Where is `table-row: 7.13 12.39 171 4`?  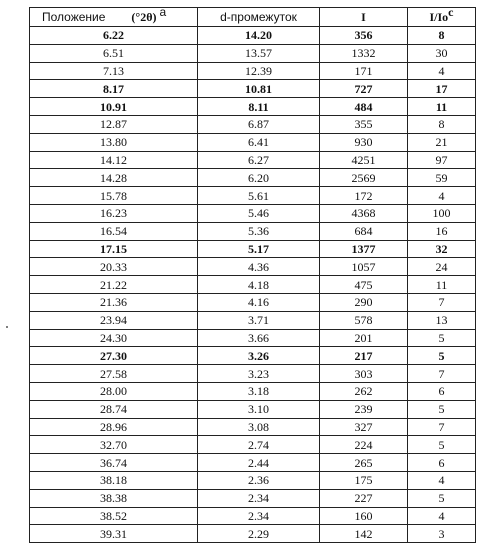 table-row: 7.13 12.39 171 4 is located at coordinates (252, 71).